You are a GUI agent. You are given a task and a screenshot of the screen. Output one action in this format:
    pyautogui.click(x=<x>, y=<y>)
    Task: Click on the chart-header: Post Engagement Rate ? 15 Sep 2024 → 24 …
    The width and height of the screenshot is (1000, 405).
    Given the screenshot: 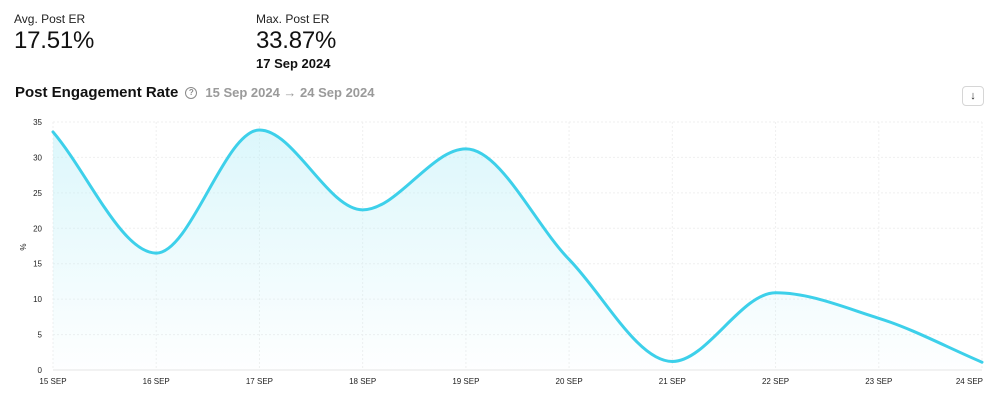 What is the action you would take?
    pyautogui.click(x=195, y=92)
    